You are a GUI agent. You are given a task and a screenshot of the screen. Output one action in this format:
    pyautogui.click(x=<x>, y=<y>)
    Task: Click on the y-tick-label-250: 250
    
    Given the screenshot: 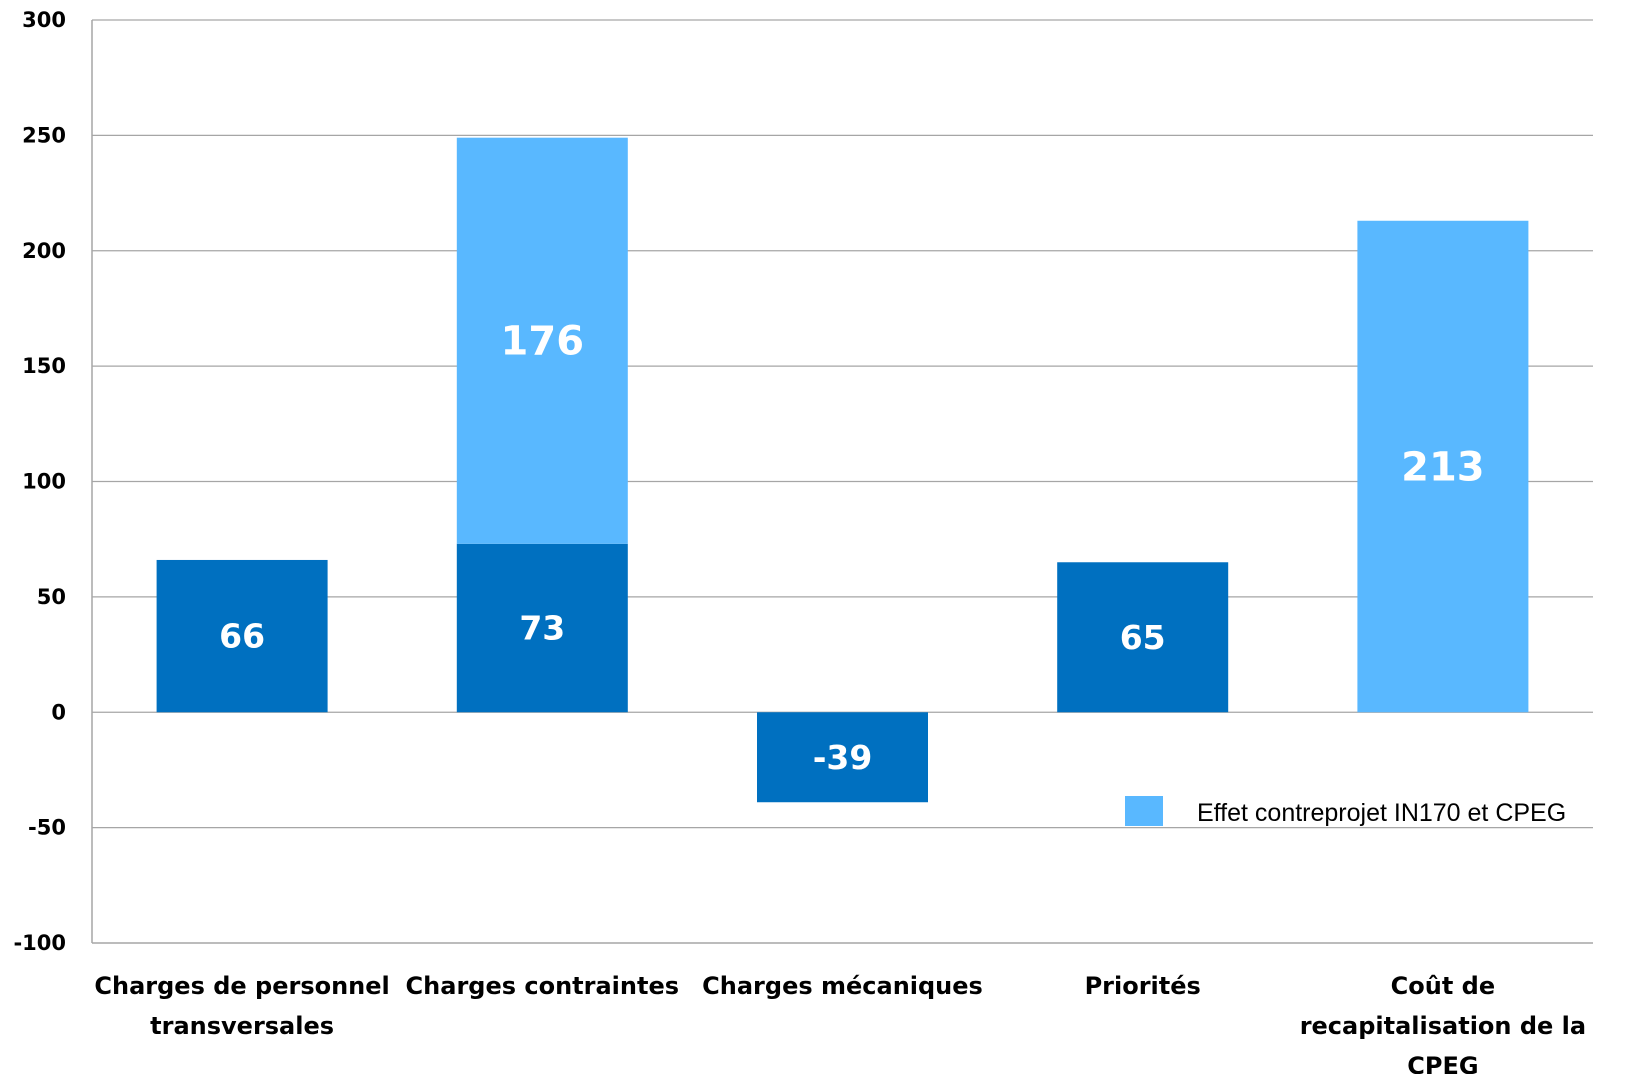 What is the action you would take?
    pyautogui.click(x=44, y=135)
    